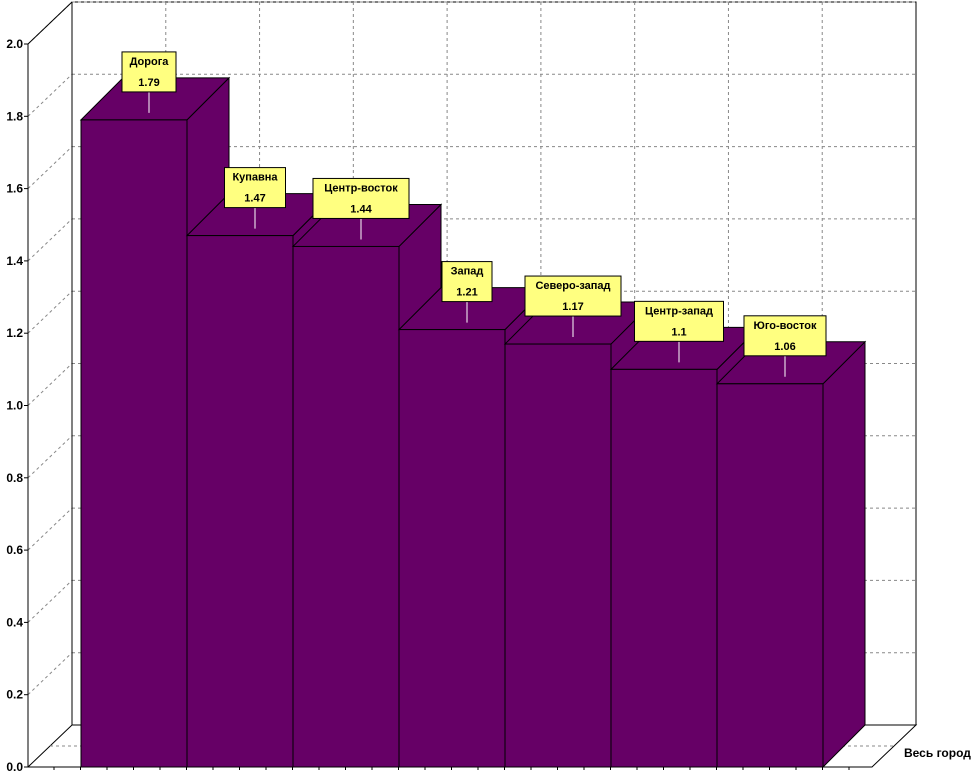 Image resolution: width=972 pixels, height=771 pixels. I want to click on bar-category-label: Северо-запад, so click(572, 286).